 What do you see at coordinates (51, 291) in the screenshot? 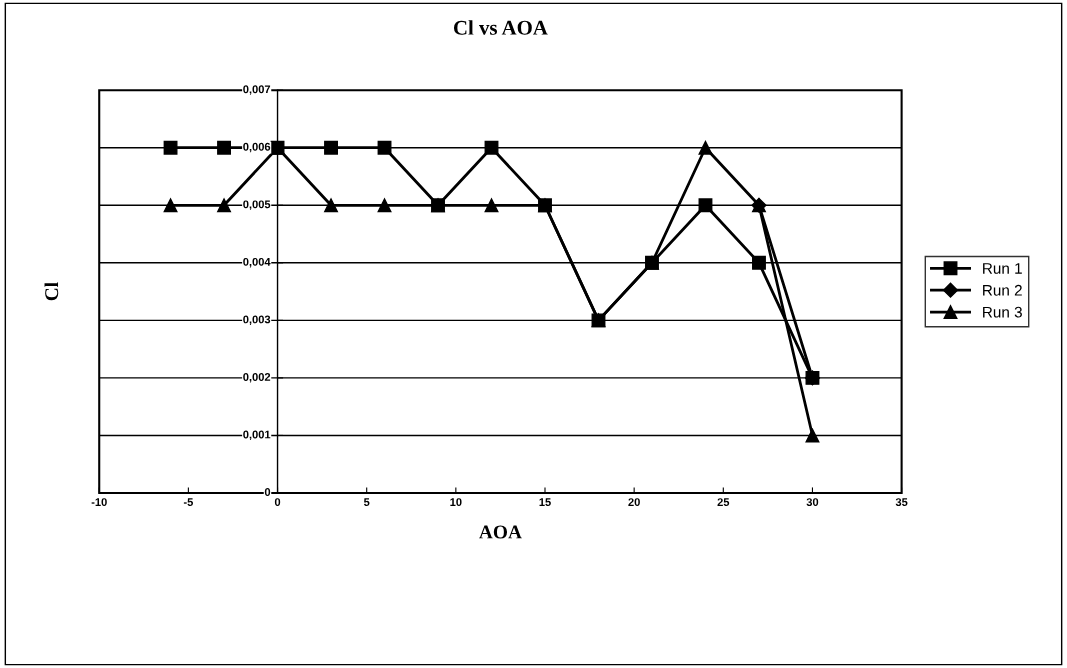
I see `y-axis-title: Cl` at bounding box center [51, 291].